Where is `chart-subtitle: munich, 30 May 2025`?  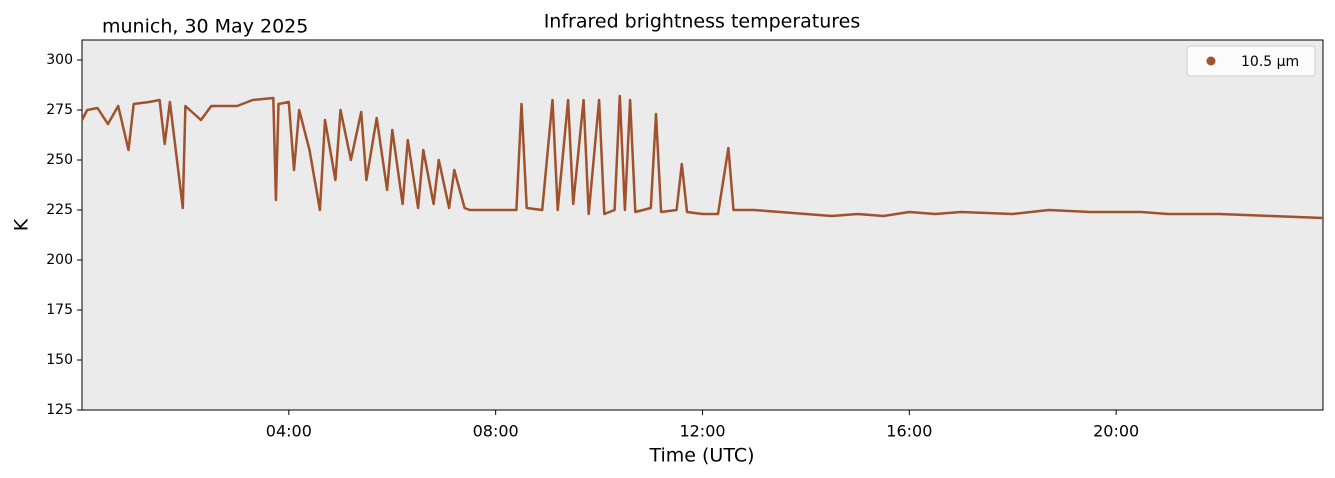 chart-subtitle: munich, 30 May 2025 is located at coordinates (205, 27).